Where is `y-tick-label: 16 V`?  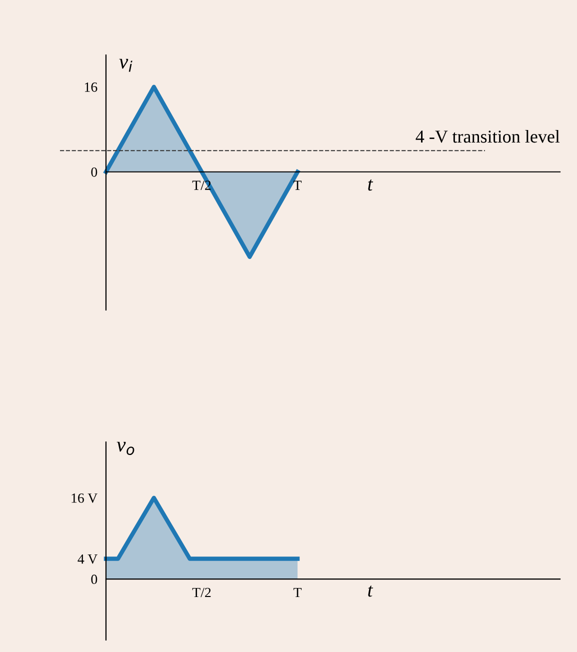 y-tick-label: 16 V is located at coordinates (85, 498).